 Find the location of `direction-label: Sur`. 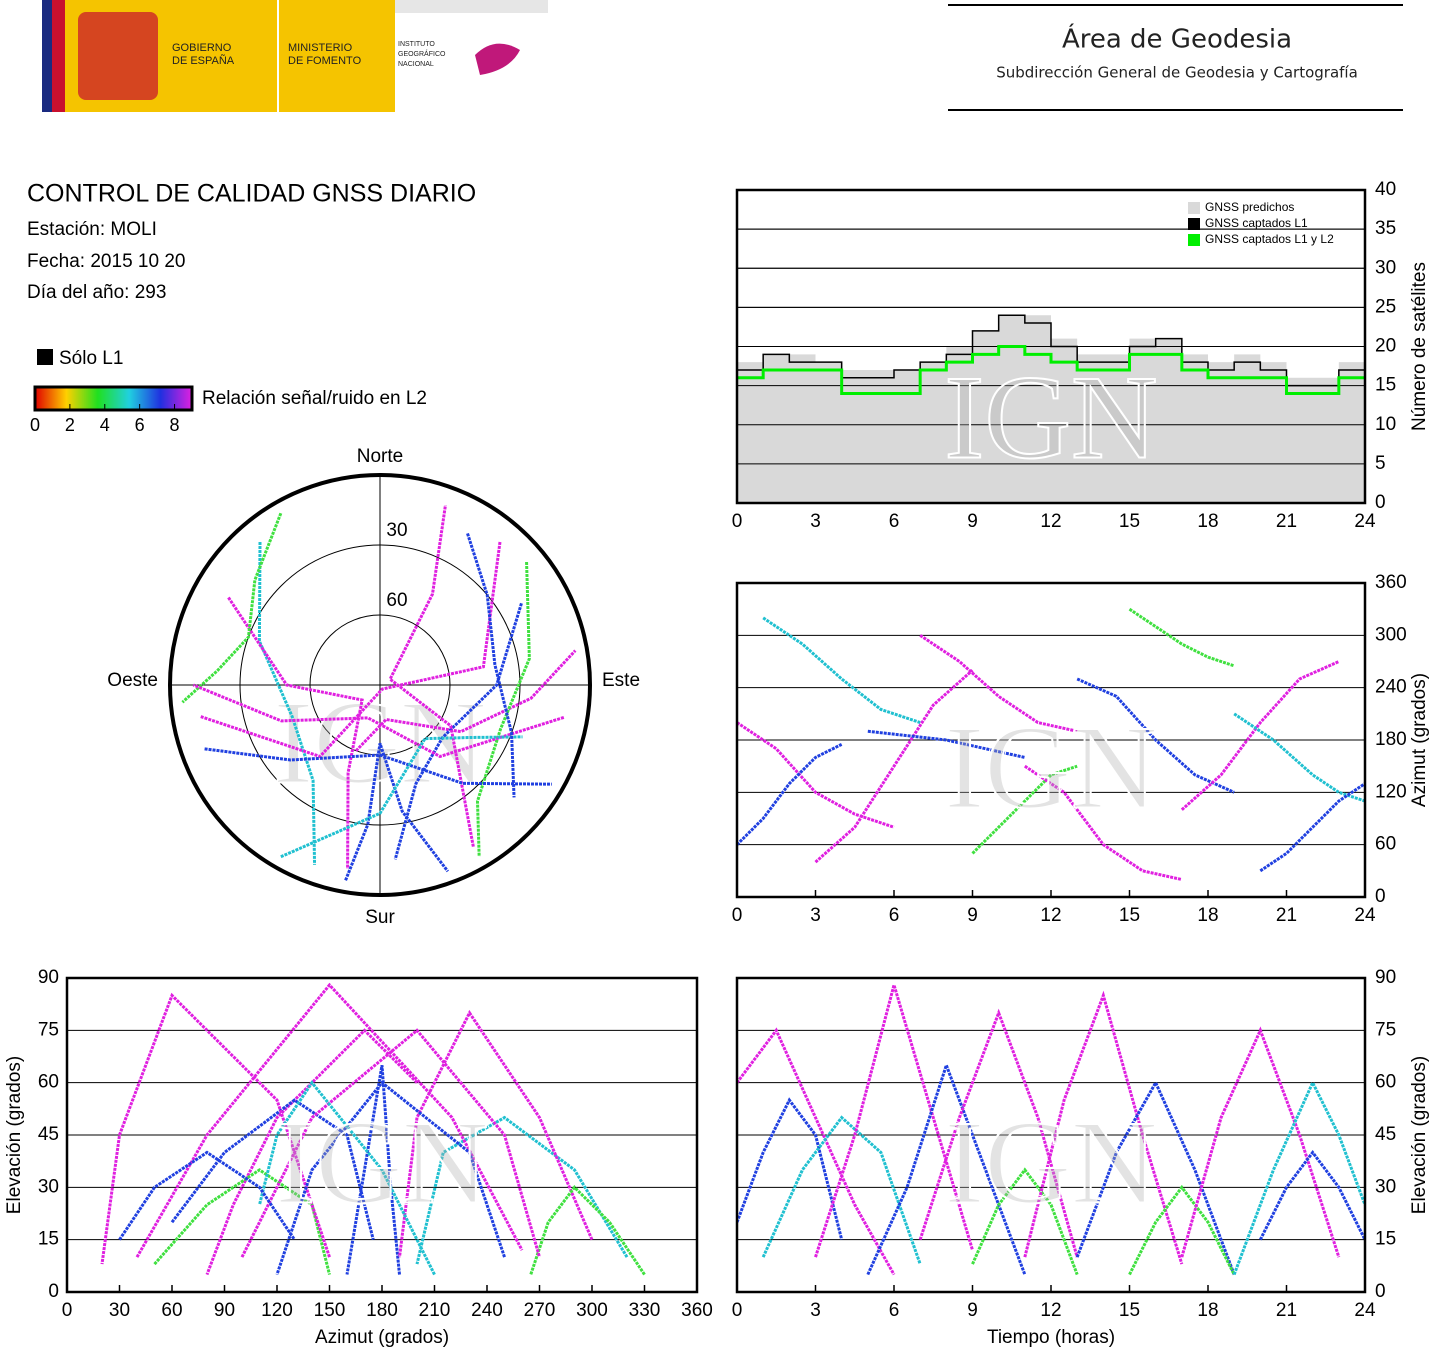

direction-label: Sur is located at coordinates (380, 917).